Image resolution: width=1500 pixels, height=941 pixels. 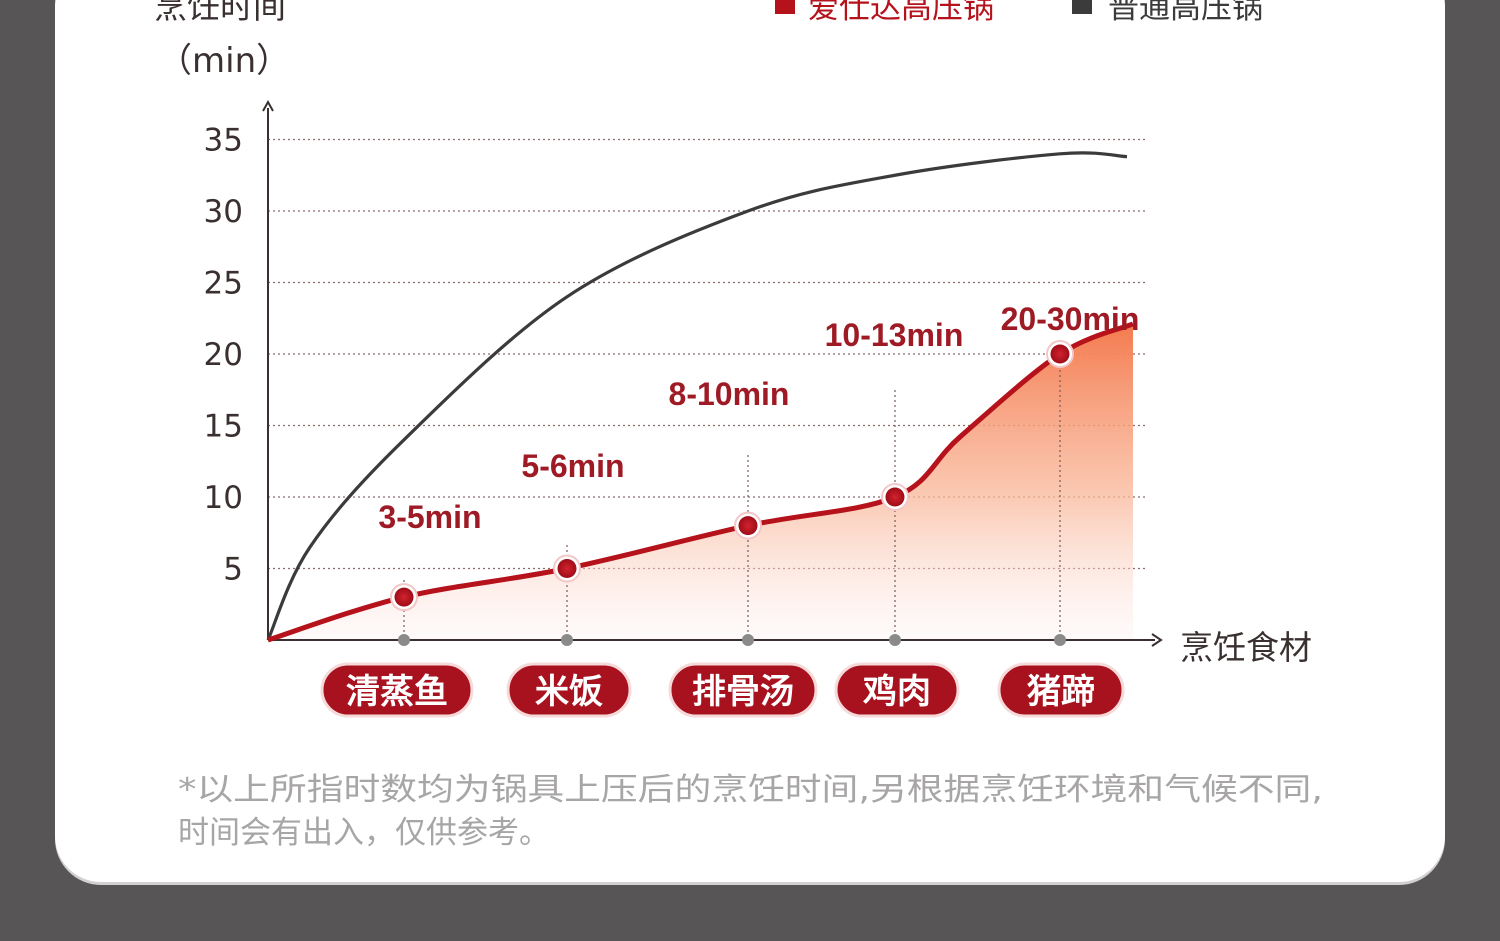 I want to click on legend-label-normal: 普通高压锅, so click(x=1185, y=13).